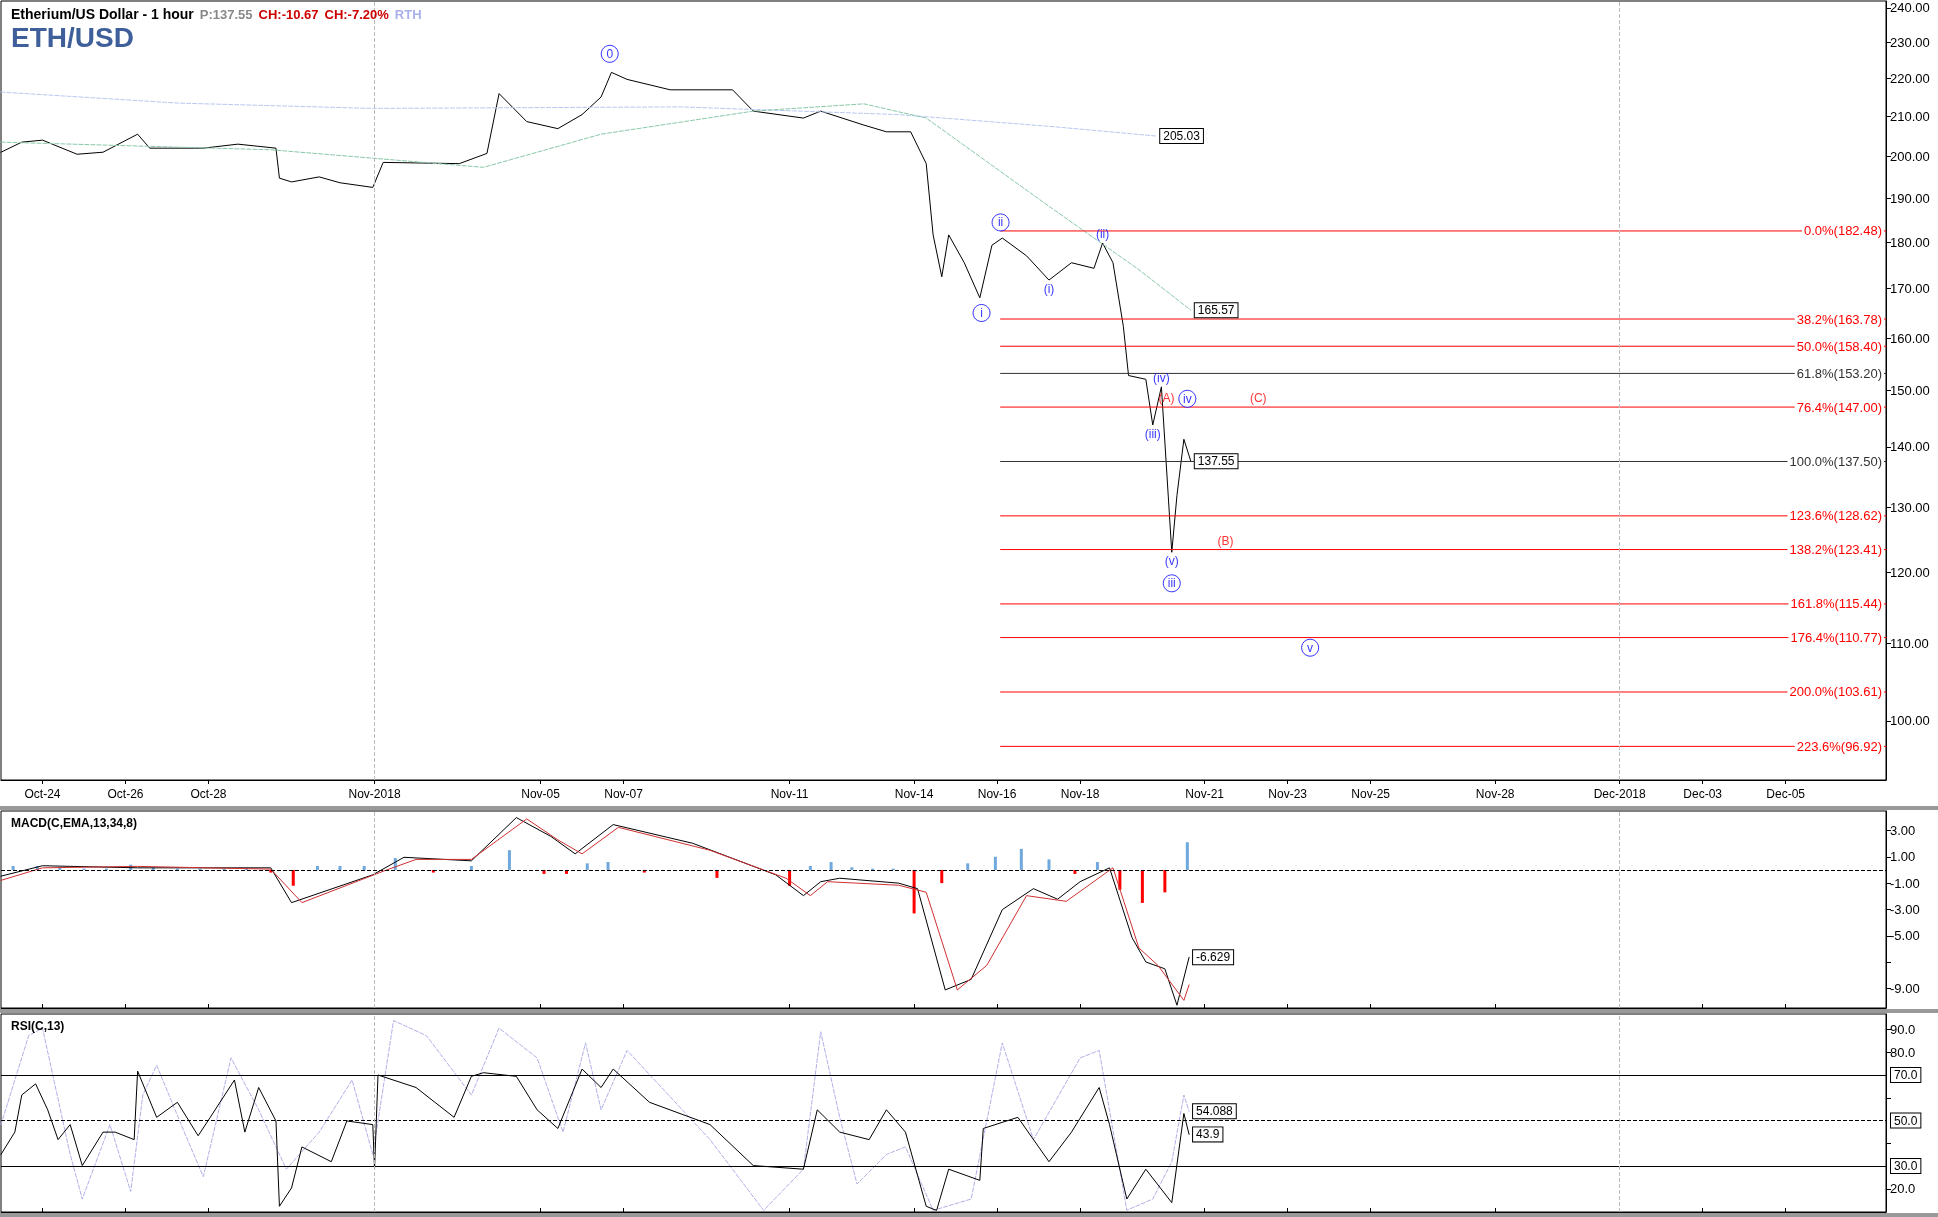  What do you see at coordinates (374, 794) in the screenshot?
I see `x-tick-label: Nov-2018` at bounding box center [374, 794].